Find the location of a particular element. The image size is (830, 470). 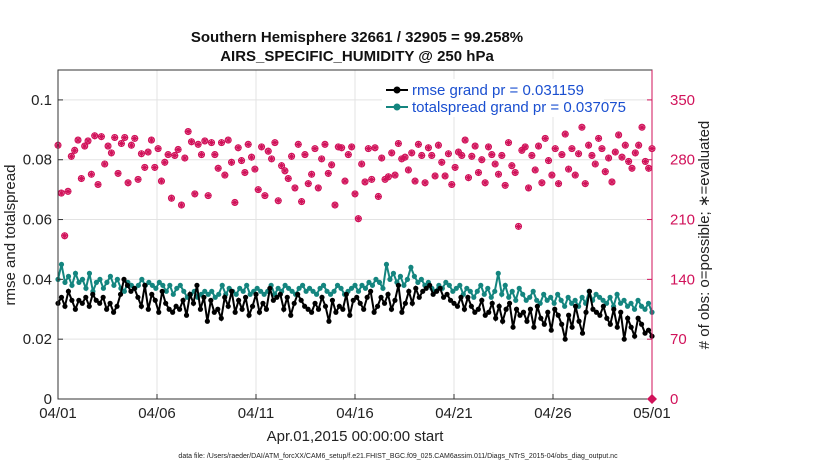

y-tick-label: 0.08 is located at coordinates (37, 160).